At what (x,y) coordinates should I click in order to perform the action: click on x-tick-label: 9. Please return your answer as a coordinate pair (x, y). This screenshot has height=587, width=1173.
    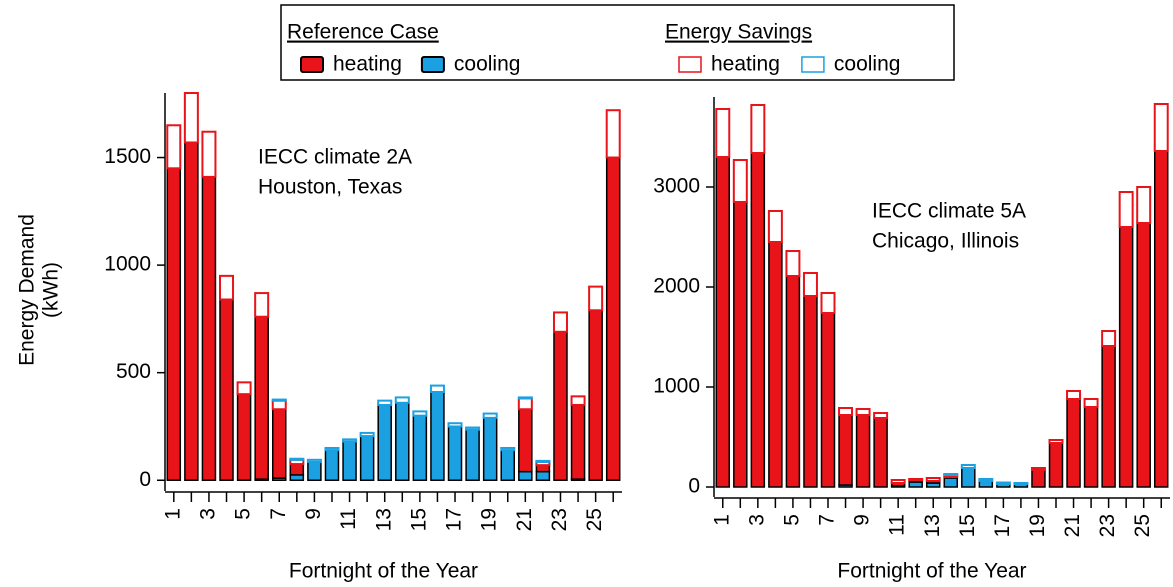
    Looking at the image, I should click on (862, 520).